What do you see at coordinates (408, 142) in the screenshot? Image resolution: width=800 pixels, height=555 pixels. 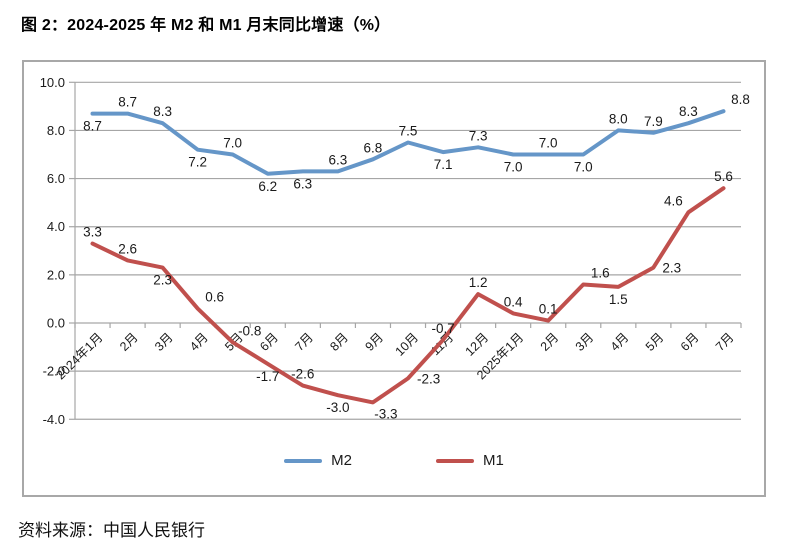 I see `m2-line` at bounding box center [408, 142].